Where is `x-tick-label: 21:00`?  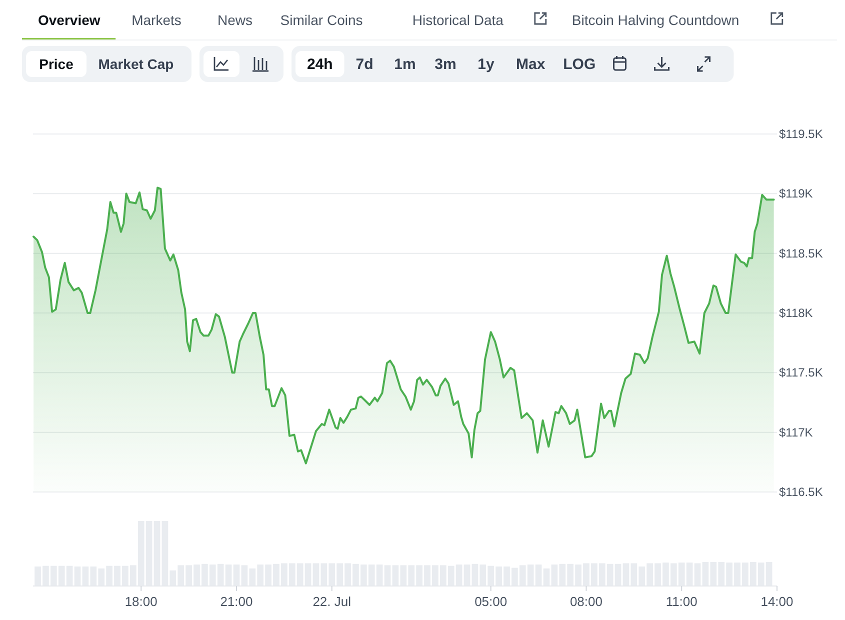 x-tick-label: 21:00 is located at coordinates (236, 601).